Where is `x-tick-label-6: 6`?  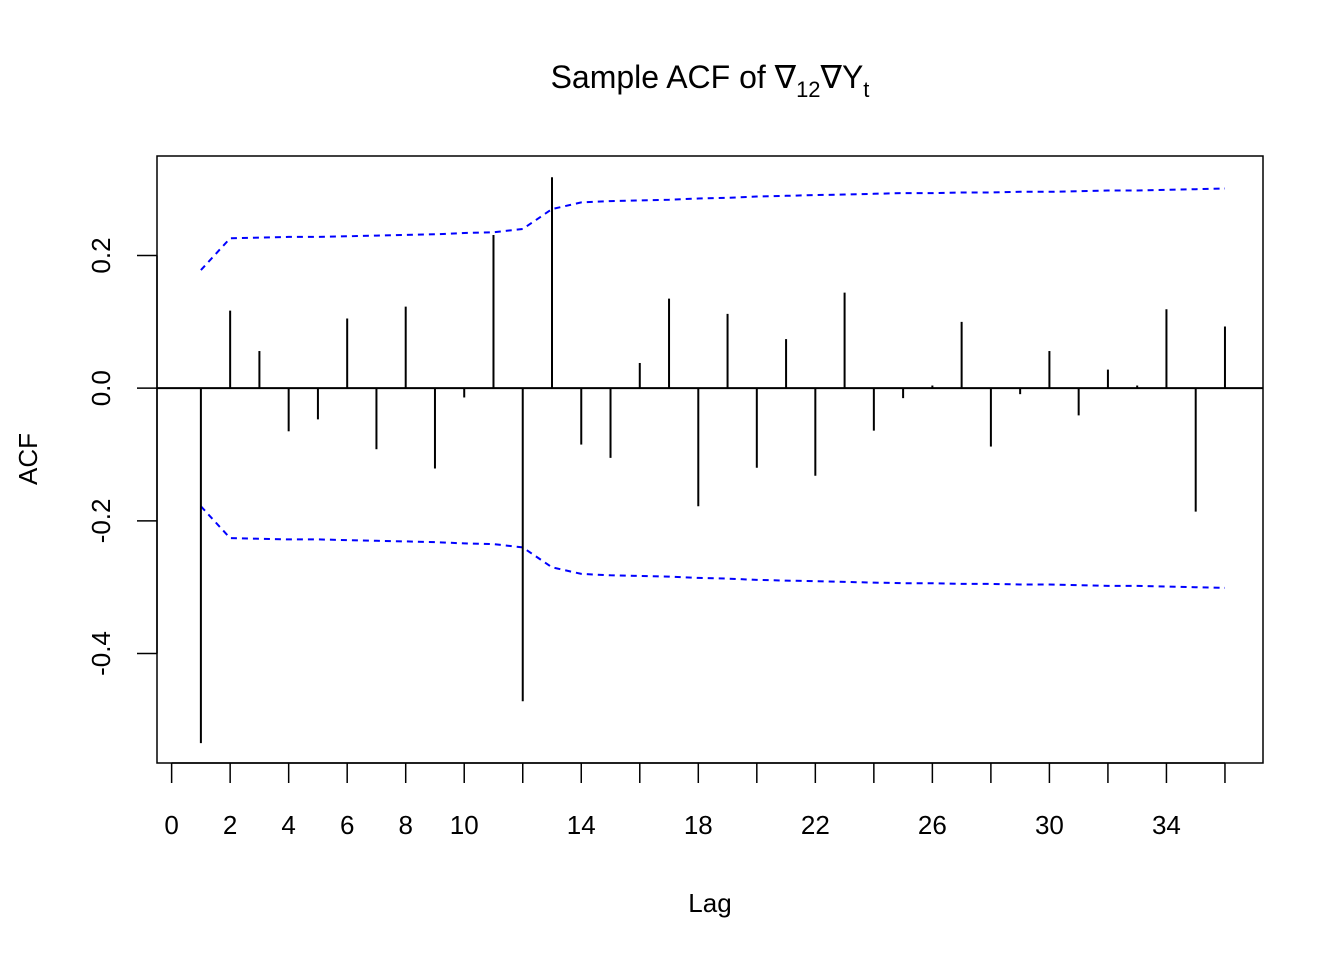 x-tick-label-6: 6 is located at coordinates (347, 825).